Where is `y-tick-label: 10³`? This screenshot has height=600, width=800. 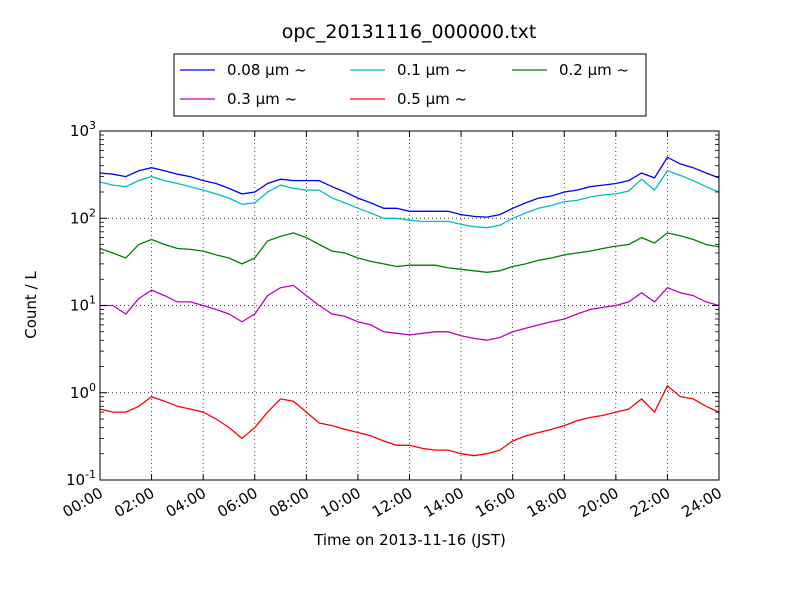 y-tick-label: 10³ is located at coordinates (83, 129).